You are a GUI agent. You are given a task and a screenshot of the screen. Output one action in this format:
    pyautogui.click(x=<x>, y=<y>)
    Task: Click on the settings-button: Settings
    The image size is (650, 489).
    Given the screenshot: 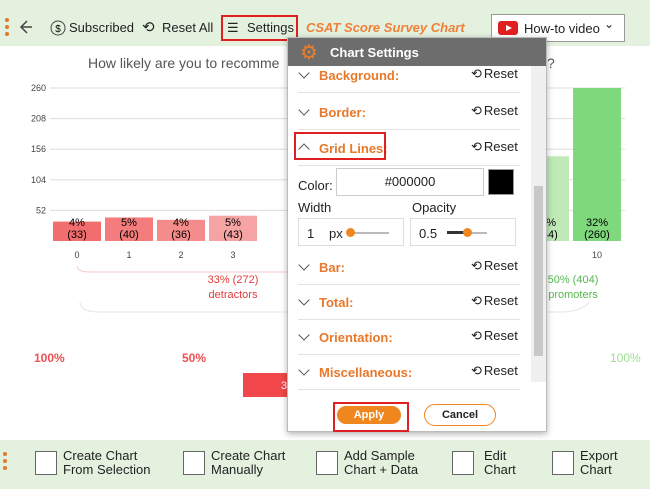 What is the action you would take?
    pyautogui.click(x=270, y=27)
    